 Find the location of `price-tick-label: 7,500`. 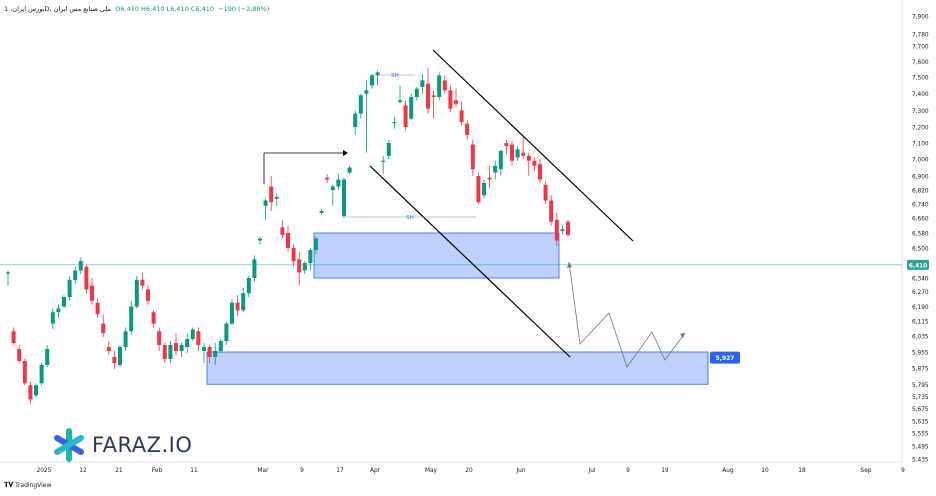

price-tick-label: 7,500 is located at coordinates (920, 79).